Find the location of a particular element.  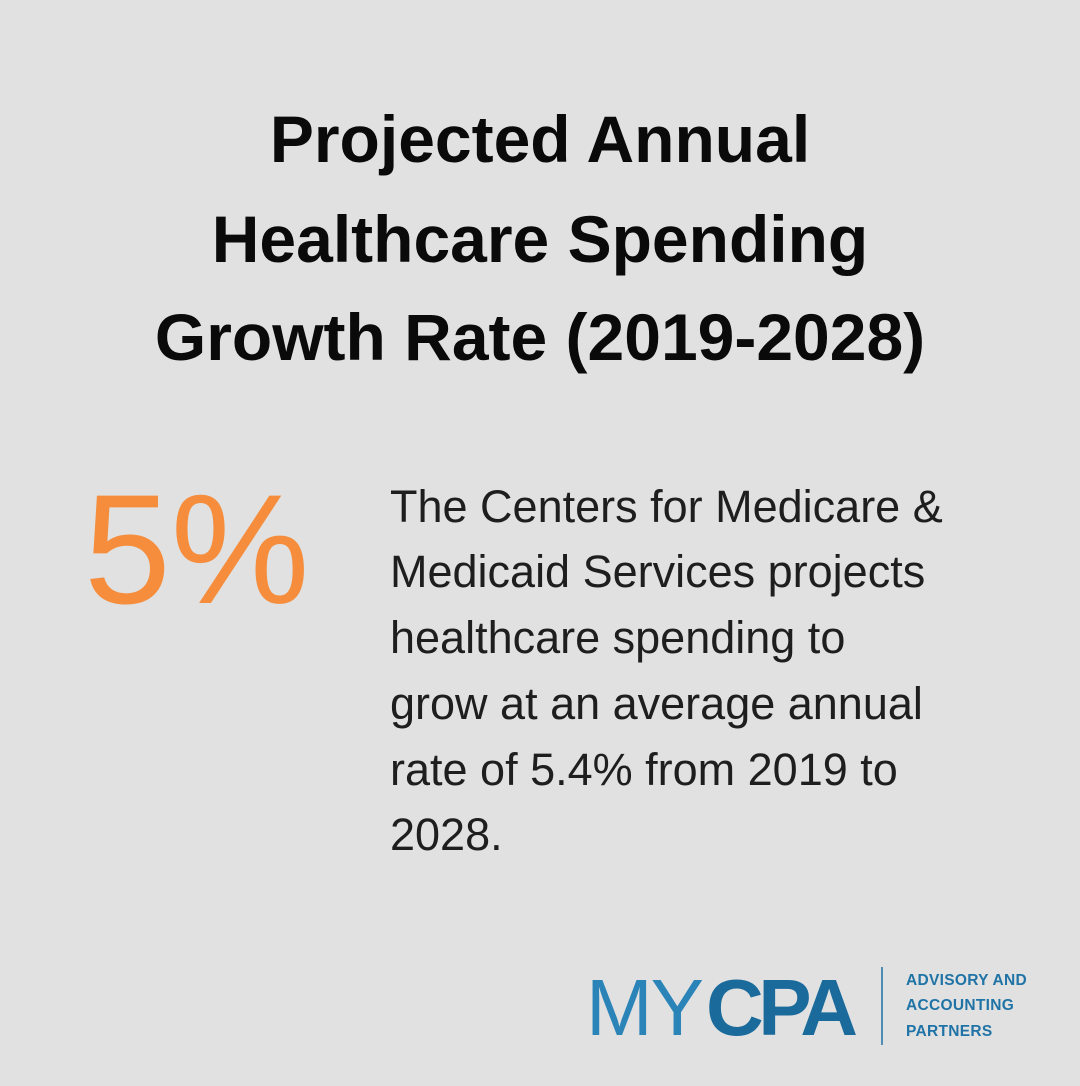

logo-my: MY is located at coordinates (645, 1007).